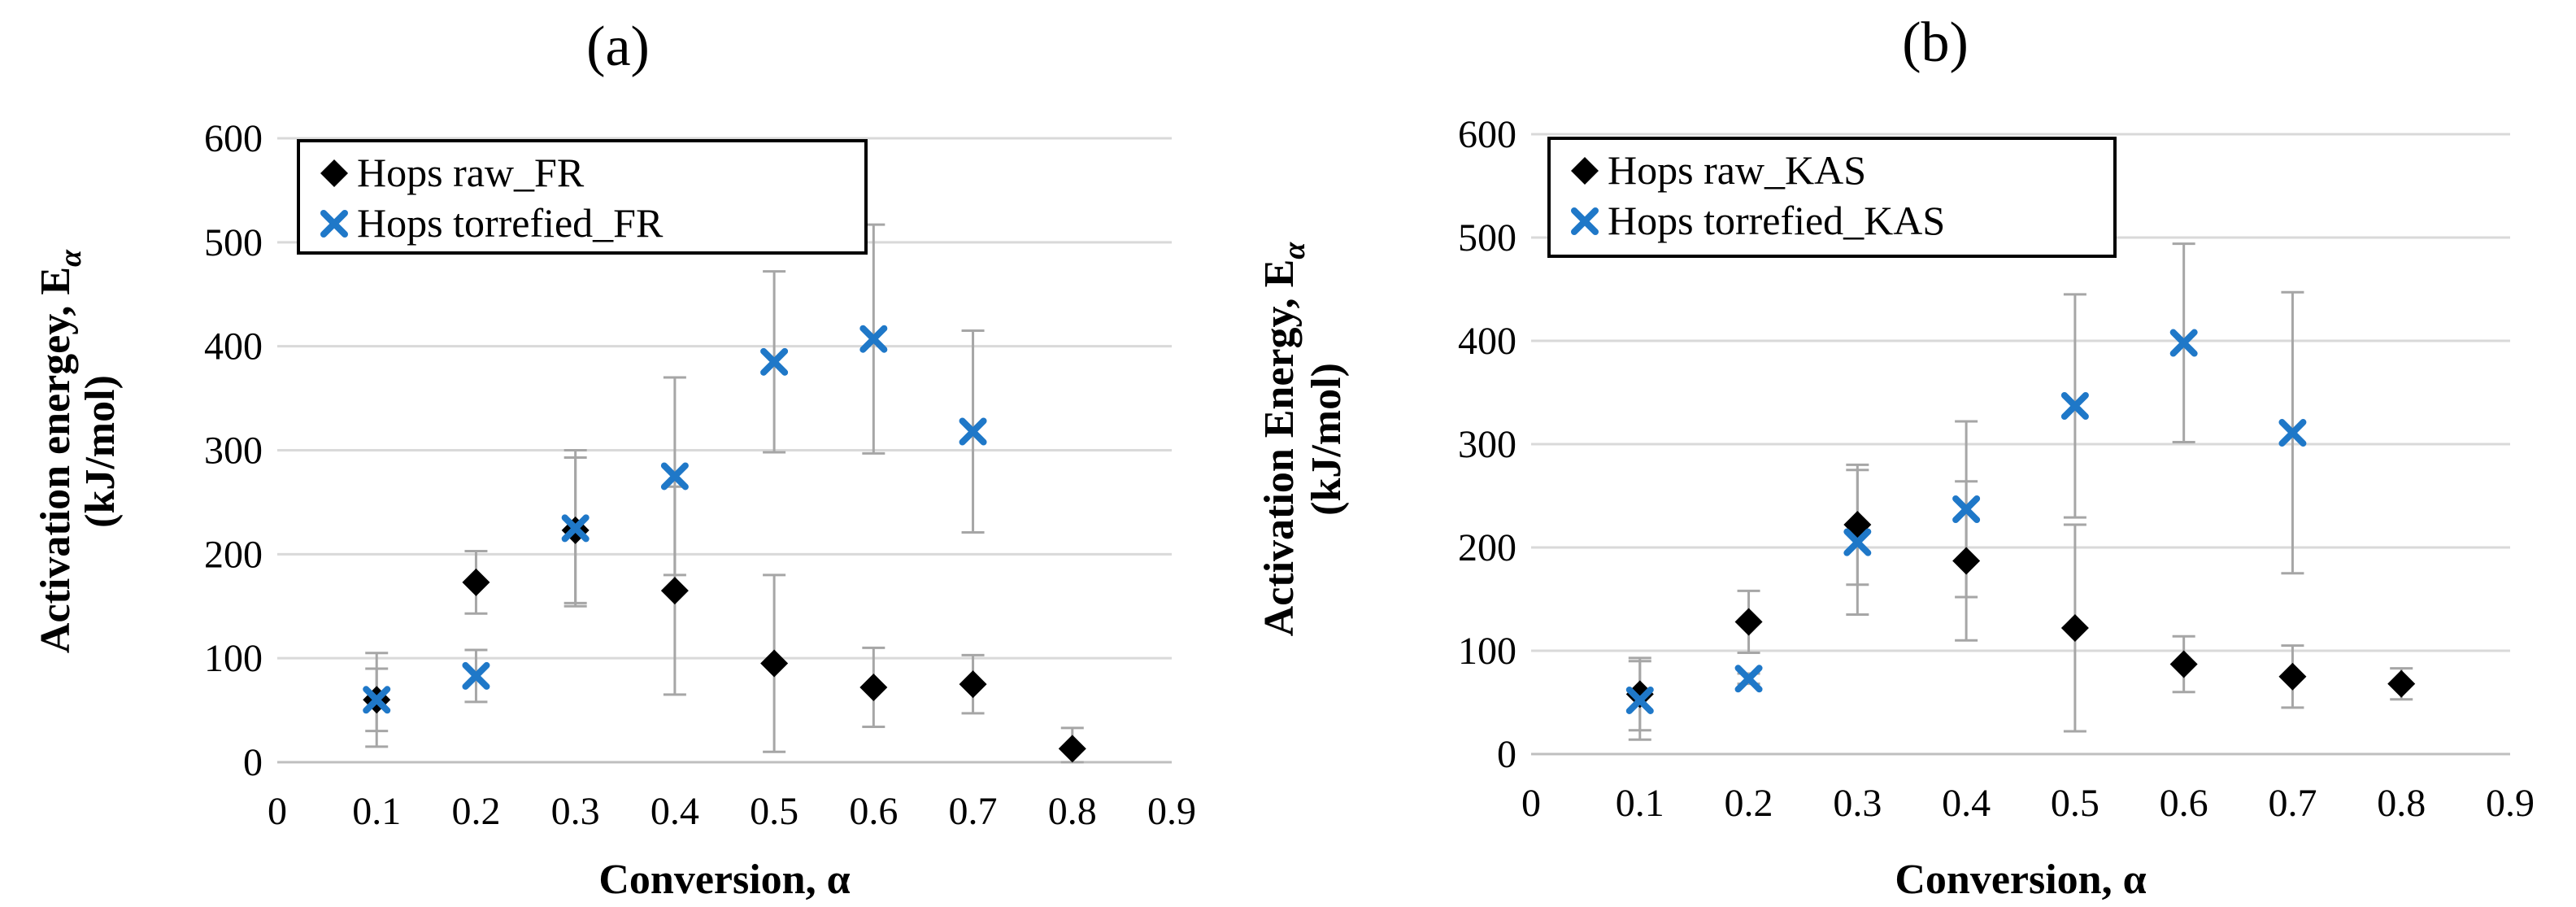  Describe the element at coordinates (618, 46) in the screenshot. I see `panel-label: (a)` at that location.